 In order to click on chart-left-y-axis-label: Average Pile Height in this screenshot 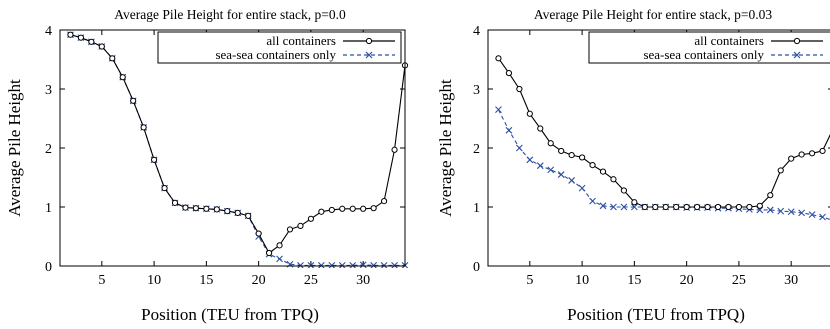, I will do `click(14, 148)`.